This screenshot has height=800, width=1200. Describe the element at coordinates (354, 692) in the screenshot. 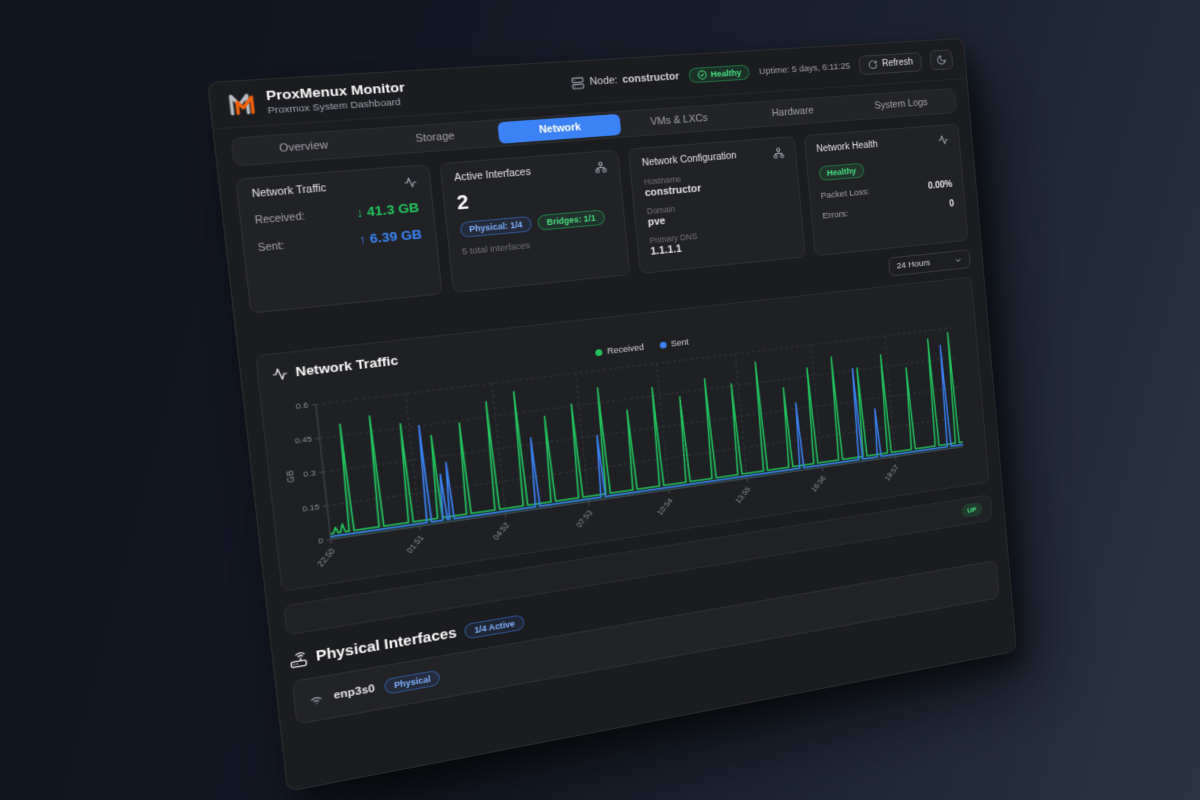

I see `interface-name: enp3s0` at that location.